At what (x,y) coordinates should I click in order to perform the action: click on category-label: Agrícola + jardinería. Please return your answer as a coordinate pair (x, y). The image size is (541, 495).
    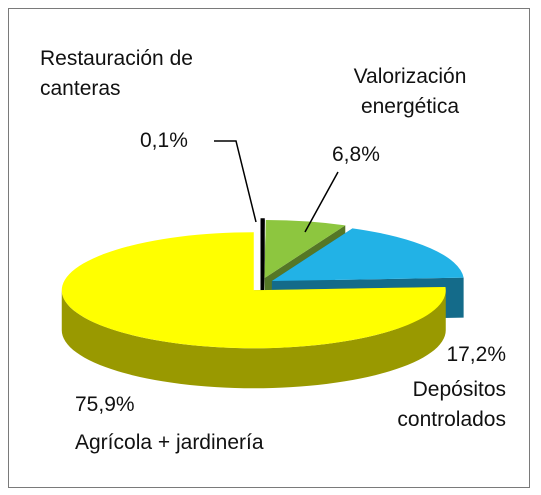
    Looking at the image, I should click on (169, 442).